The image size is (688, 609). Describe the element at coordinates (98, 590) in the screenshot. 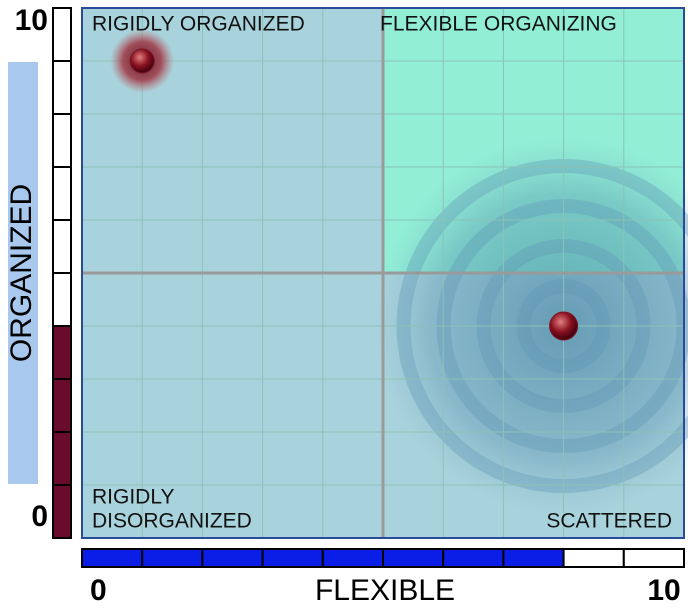

I see `x-tick-label: 0` at that location.